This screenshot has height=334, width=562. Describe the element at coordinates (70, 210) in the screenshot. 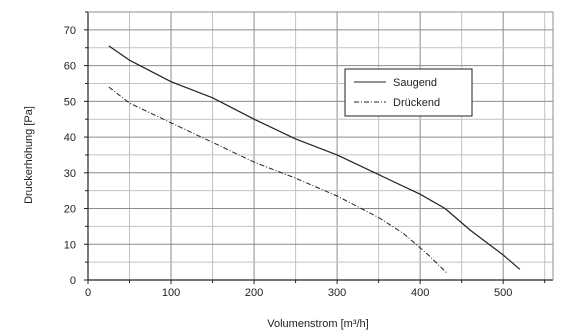

I see `y-tick-label: 20` at that location.